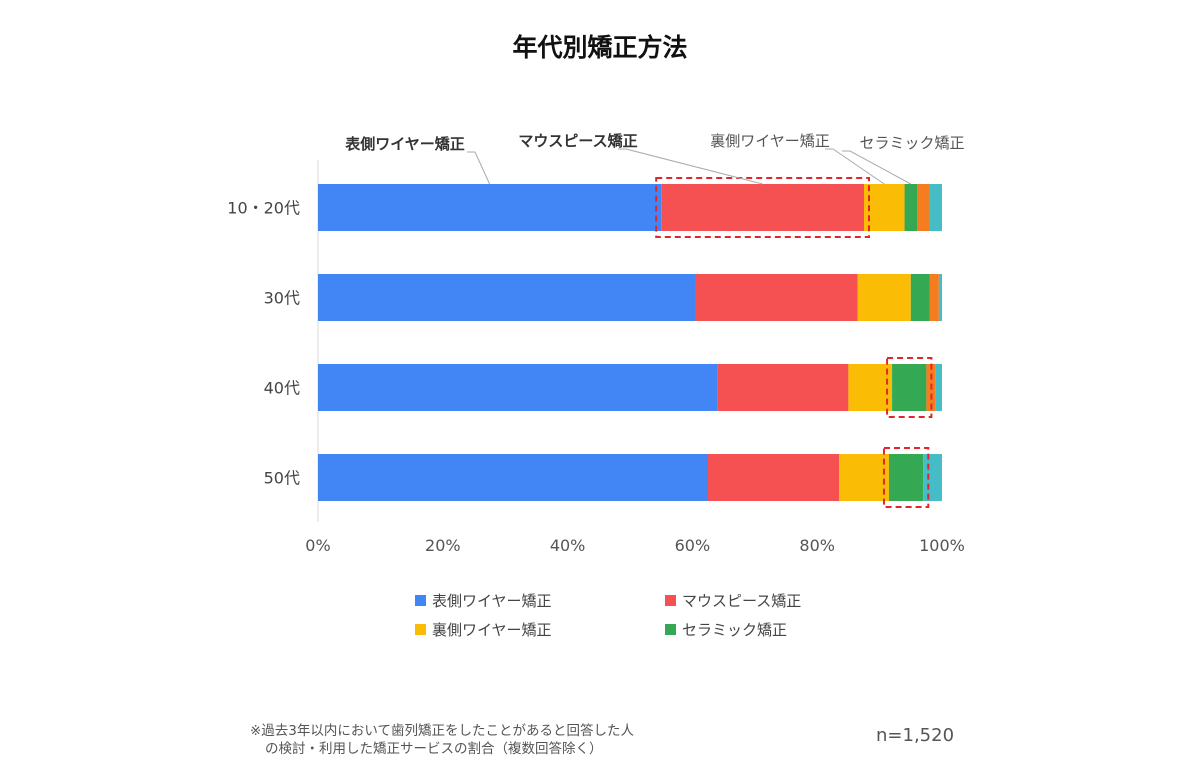  Describe the element at coordinates (282, 298) in the screenshot. I see `y-tick-label: 30代` at that location.